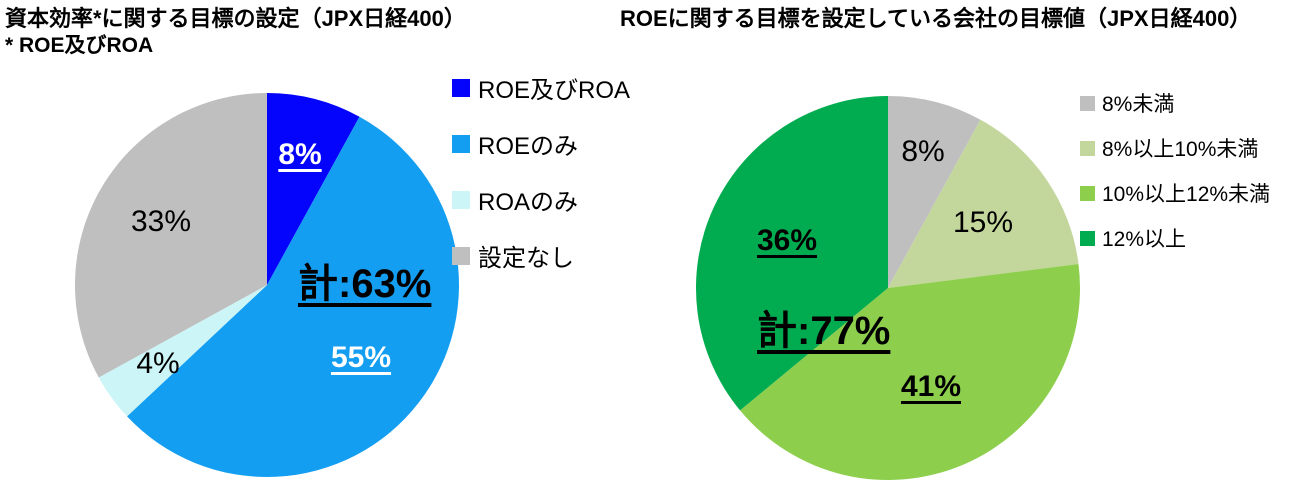  Describe the element at coordinates (824, 331) in the screenshot. I see `total-annotation-right: 計:77%` at that location.